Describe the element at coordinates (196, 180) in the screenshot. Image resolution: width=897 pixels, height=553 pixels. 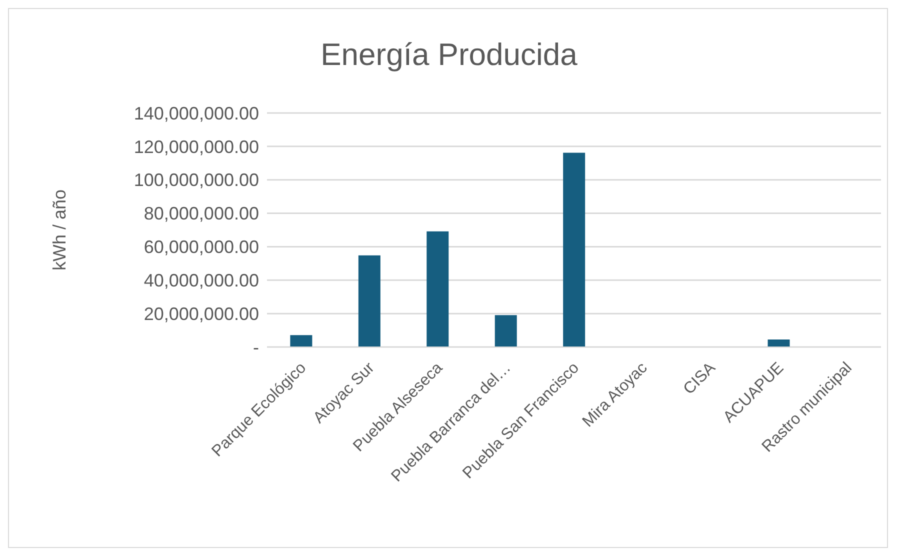
I see `y-tick-label: 100,000,000.00` at that location.